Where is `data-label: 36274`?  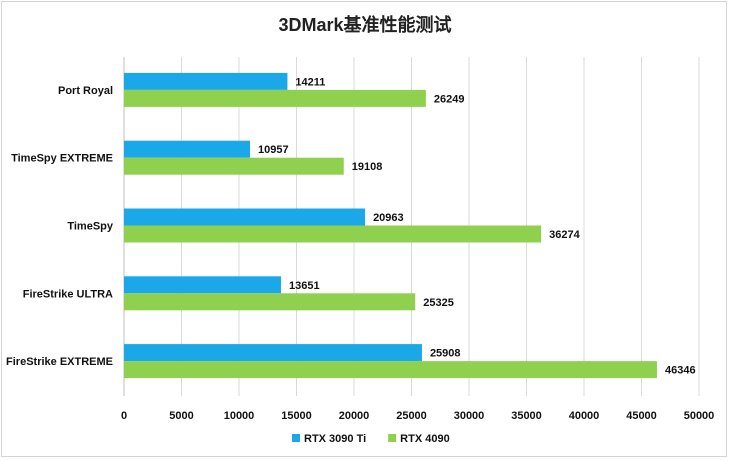 data-label: 36274 is located at coordinates (564, 235).